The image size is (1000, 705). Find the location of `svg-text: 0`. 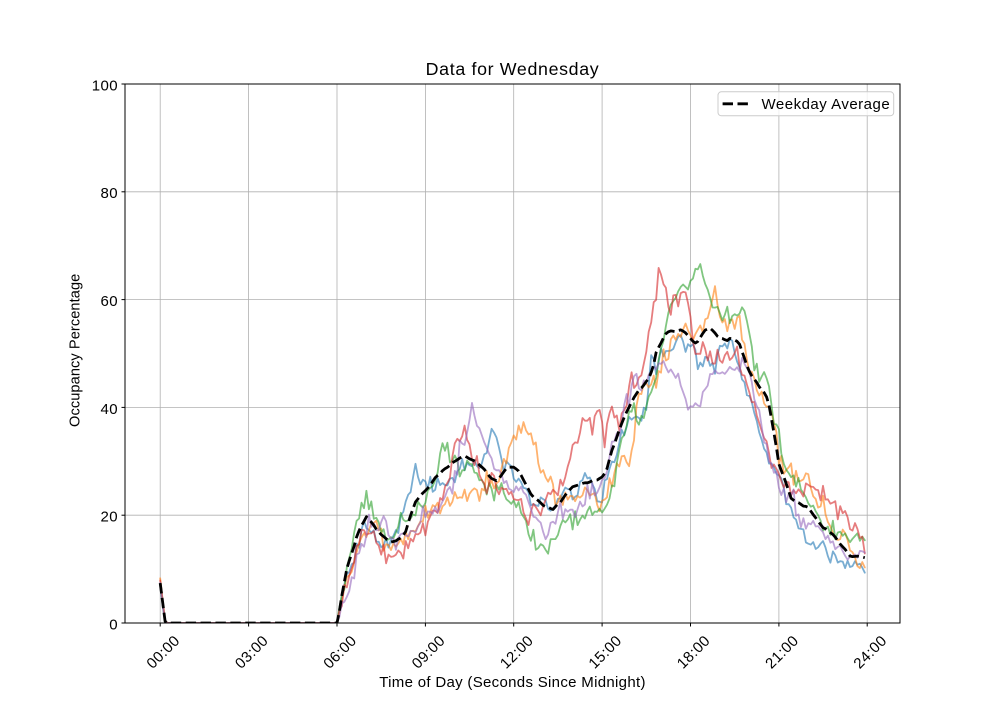

svg-text: 0 is located at coordinates (113, 624).